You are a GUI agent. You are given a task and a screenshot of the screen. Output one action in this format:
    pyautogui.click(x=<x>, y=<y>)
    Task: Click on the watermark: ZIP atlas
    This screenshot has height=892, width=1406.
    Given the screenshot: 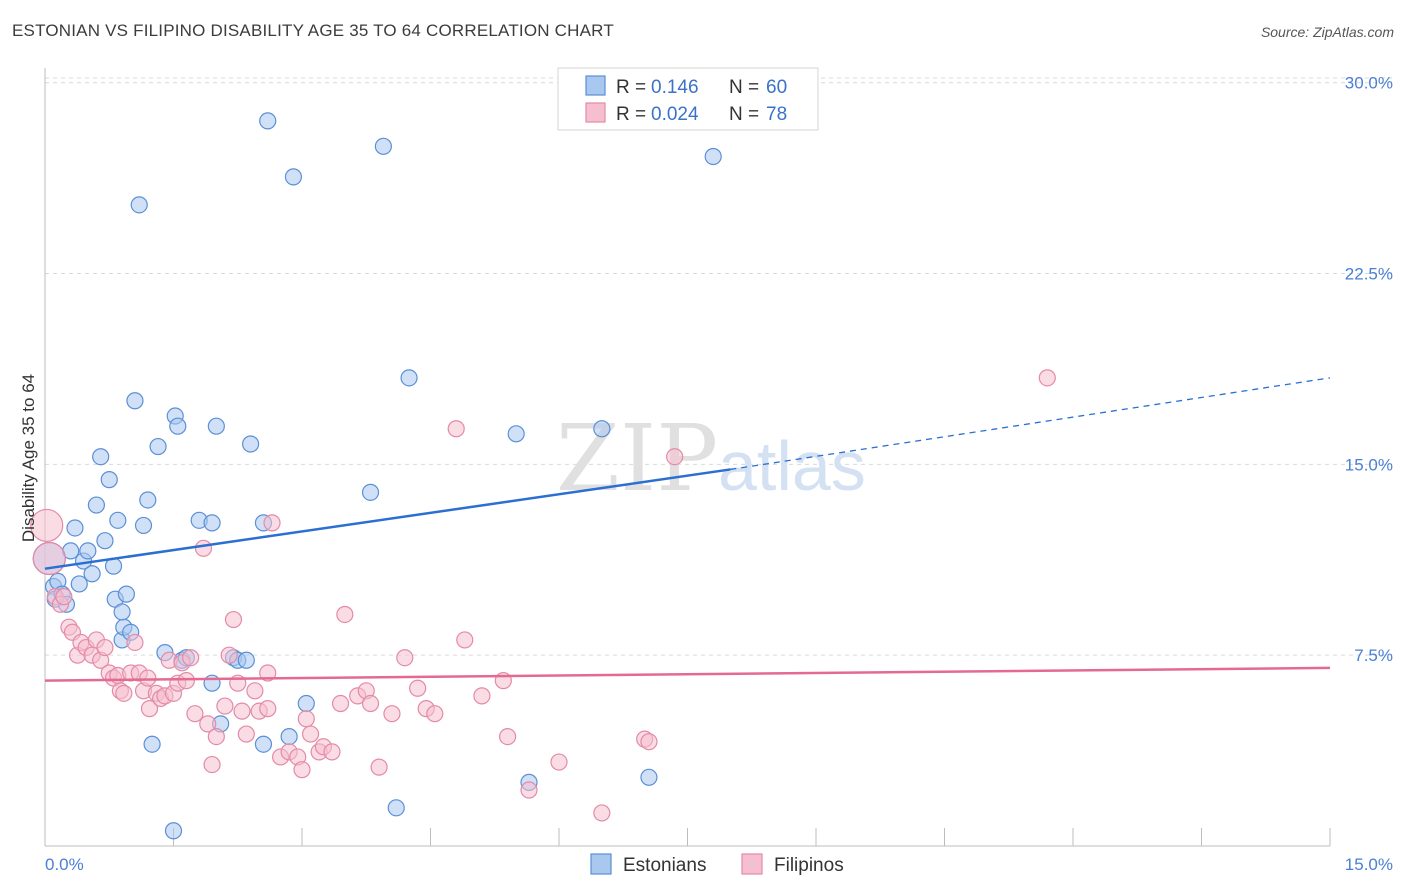 What is the action you would take?
    pyautogui.click(x=711, y=458)
    